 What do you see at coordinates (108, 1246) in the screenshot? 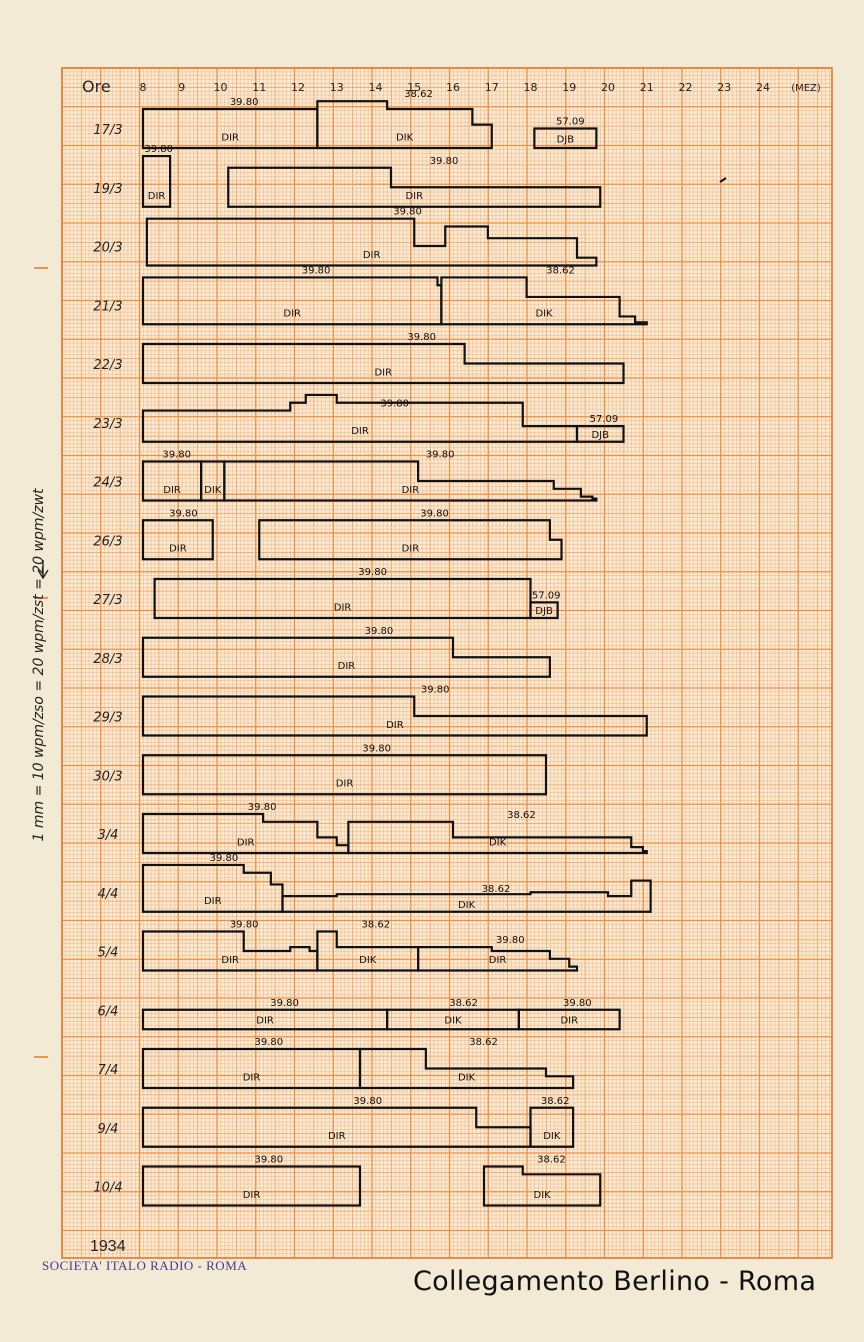
I see `year-label: 1934` at bounding box center [108, 1246].